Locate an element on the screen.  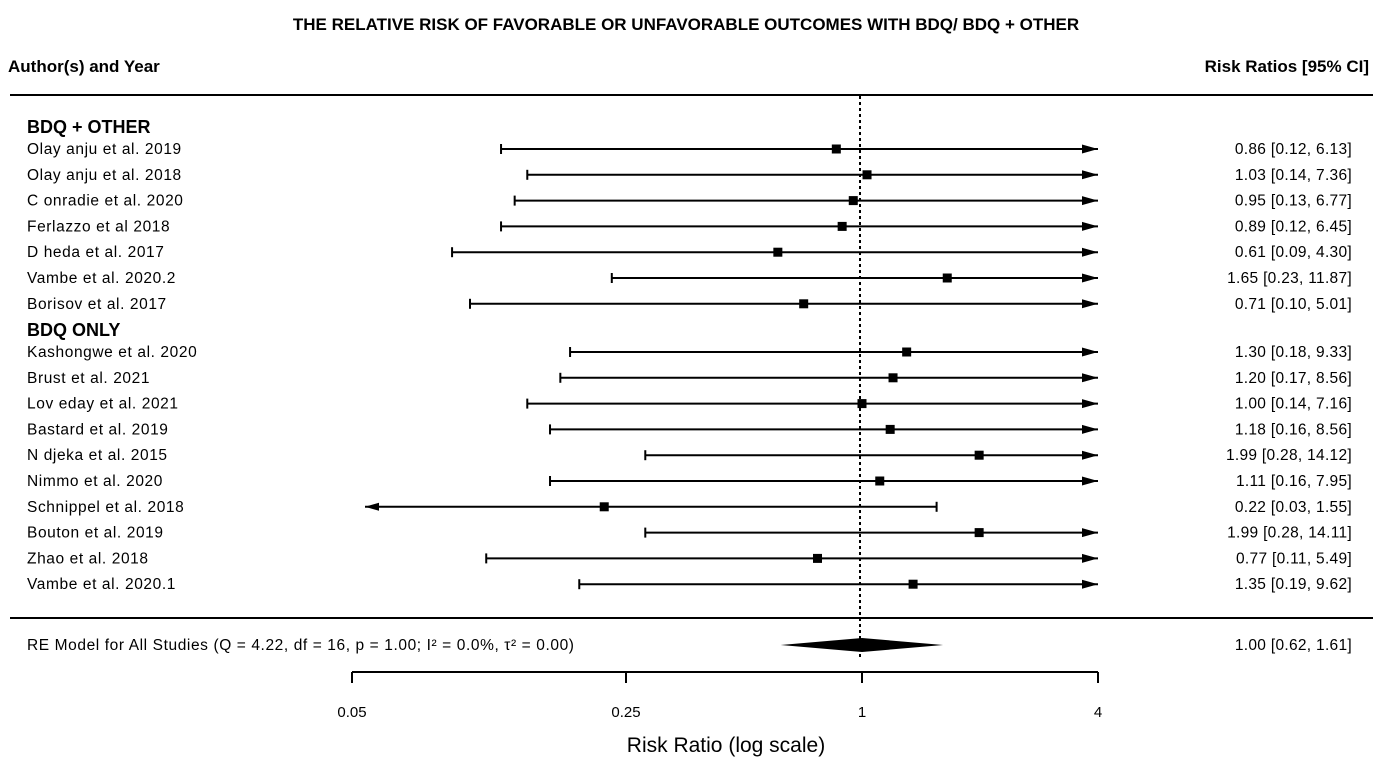
study-label: Borisov et al. 2017 is located at coordinates (97, 304).